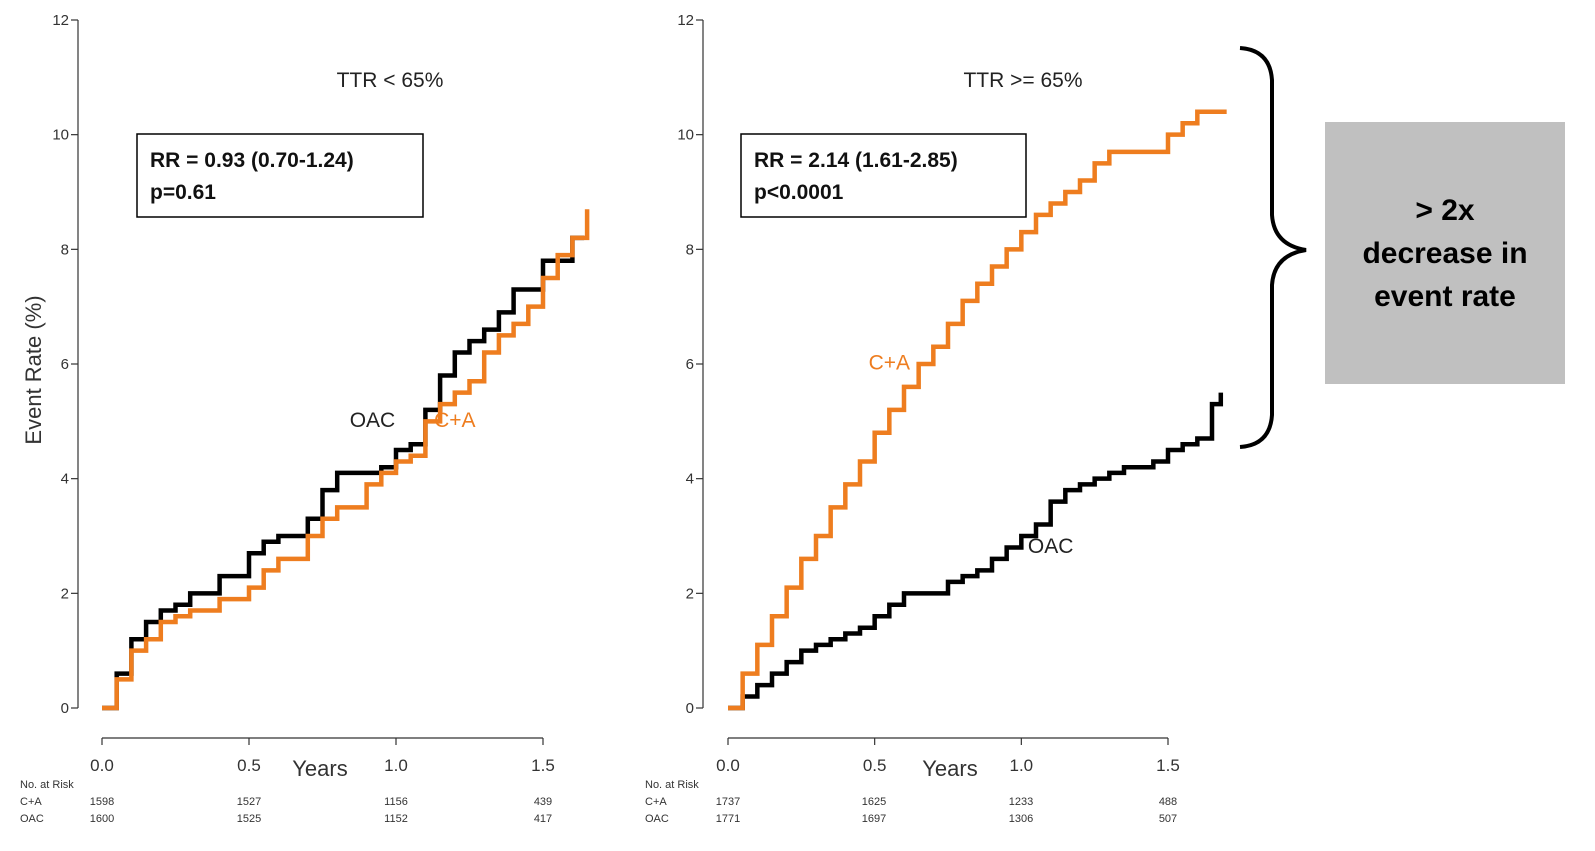 This screenshot has height=851, width=1595. I want to click on right-x-axis-label: Years, so click(949, 768).